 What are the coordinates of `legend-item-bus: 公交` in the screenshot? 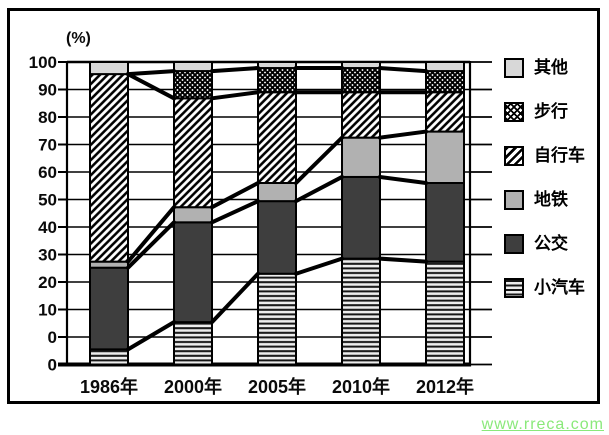 It's located at (544, 243).